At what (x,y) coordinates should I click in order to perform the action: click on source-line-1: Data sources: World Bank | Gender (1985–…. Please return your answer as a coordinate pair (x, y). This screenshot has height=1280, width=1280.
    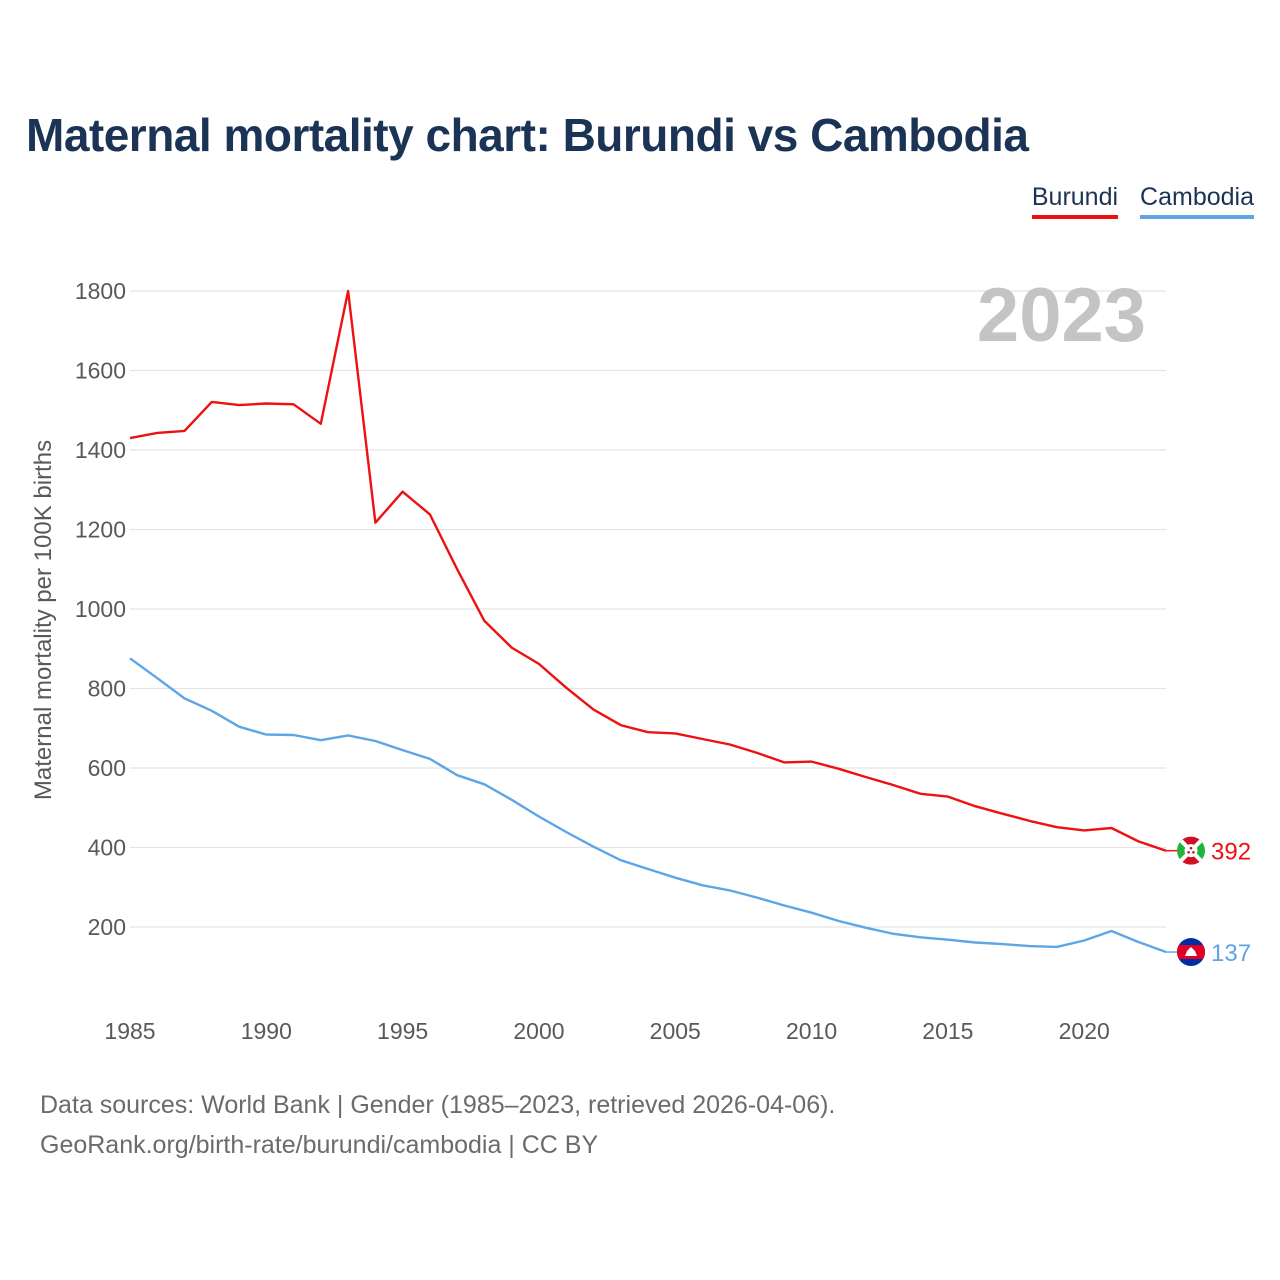
    Looking at the image, I should click on (438, 1105).